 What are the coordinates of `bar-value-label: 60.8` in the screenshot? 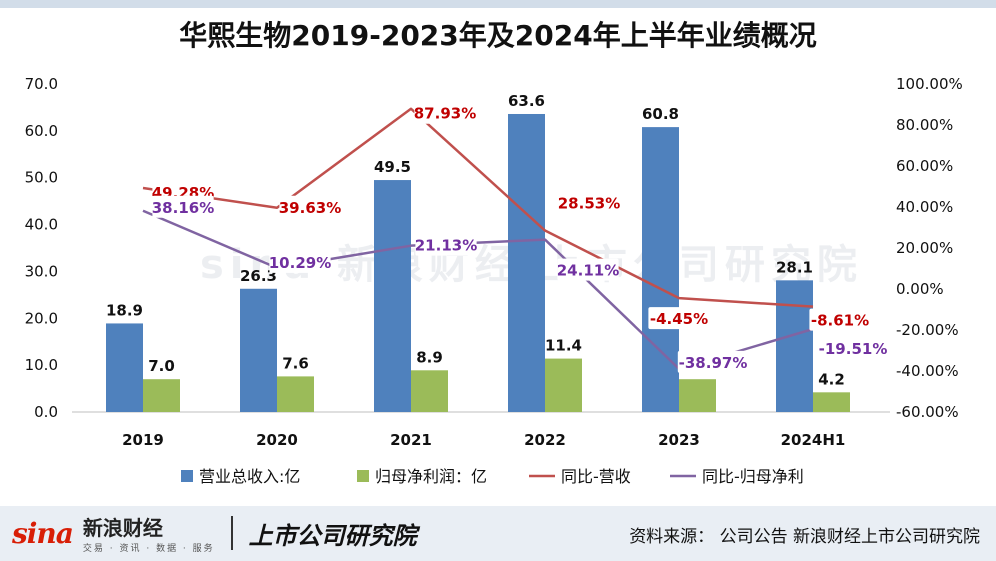 It's located at (660, 114).